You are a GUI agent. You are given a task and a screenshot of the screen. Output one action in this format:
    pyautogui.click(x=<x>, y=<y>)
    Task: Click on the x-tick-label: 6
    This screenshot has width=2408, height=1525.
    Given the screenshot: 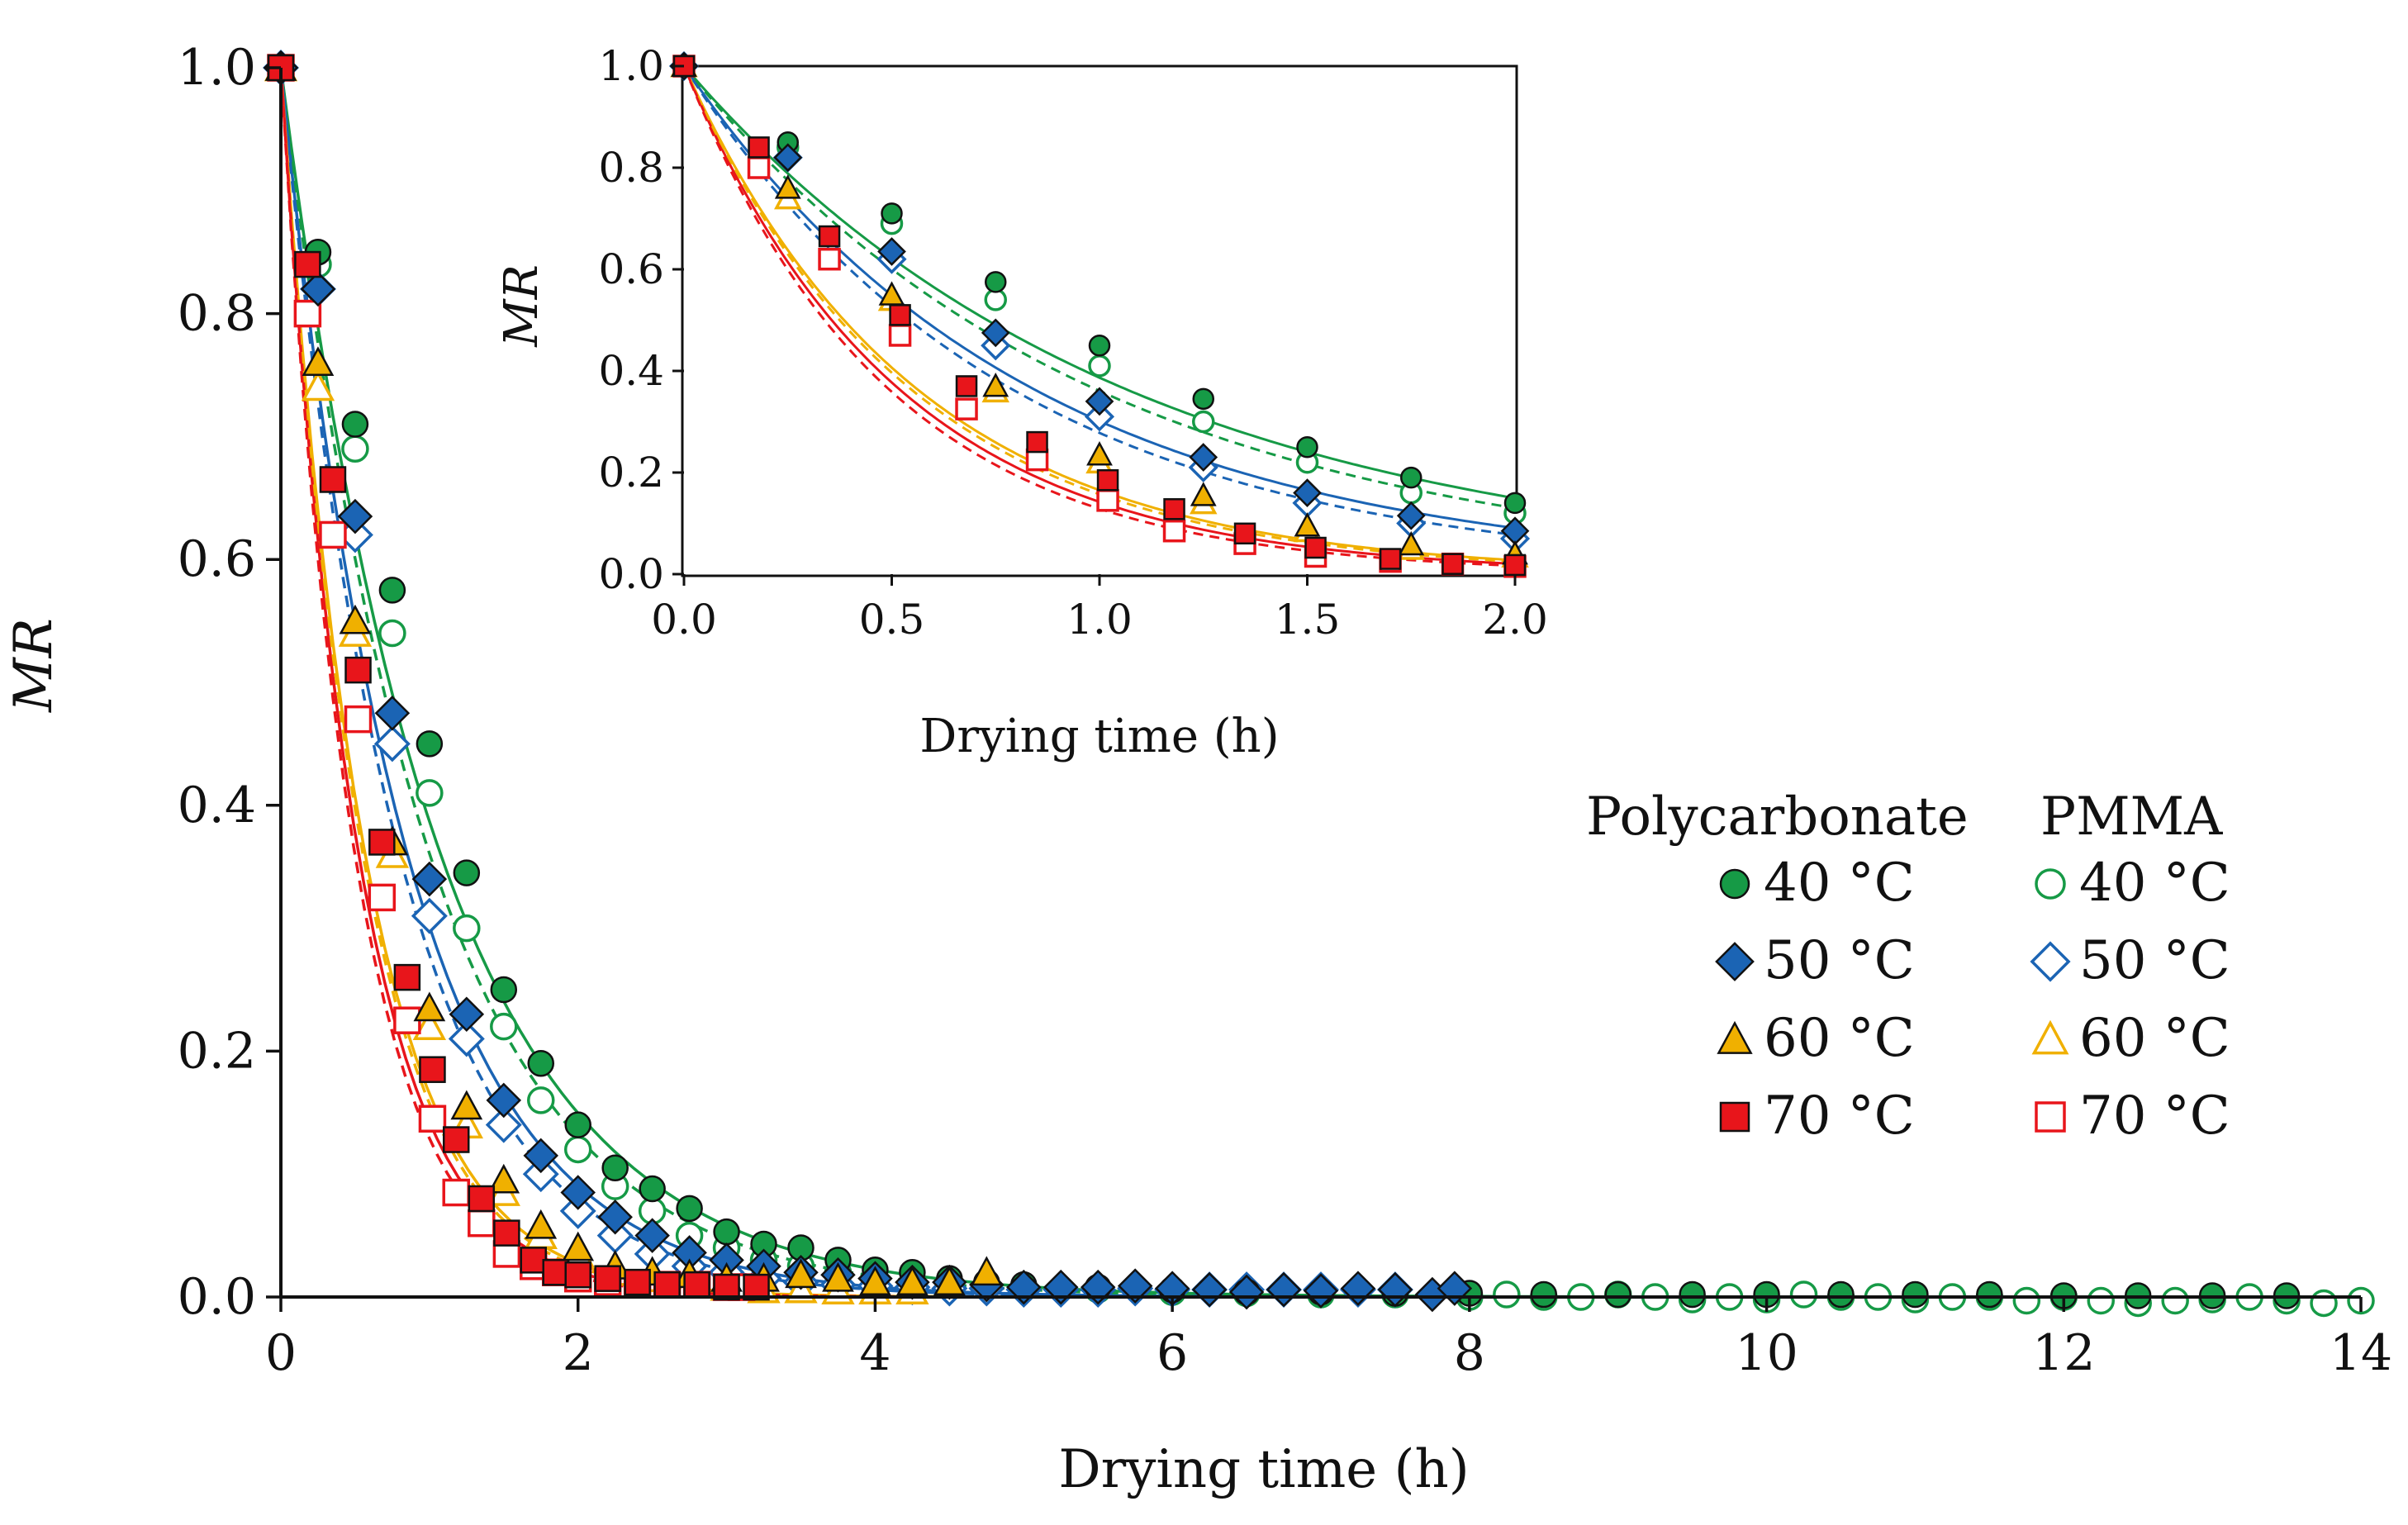 What is the action you would take?
    pyautogui.click(x=1172, y=1353)
    